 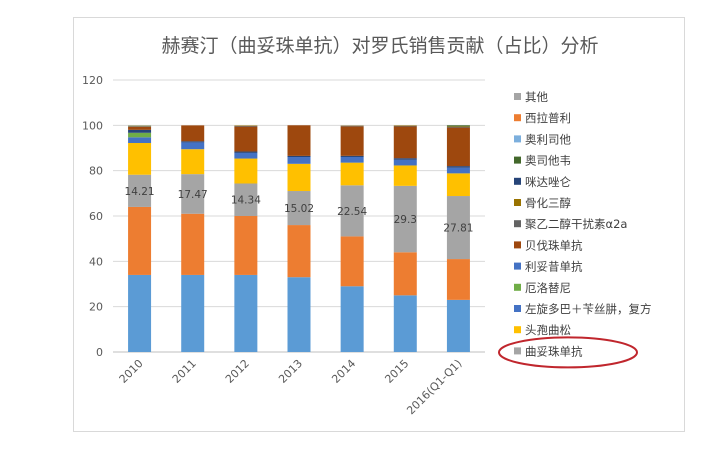 I want to click on data-label: 14.34, so click(x=246, y=201).